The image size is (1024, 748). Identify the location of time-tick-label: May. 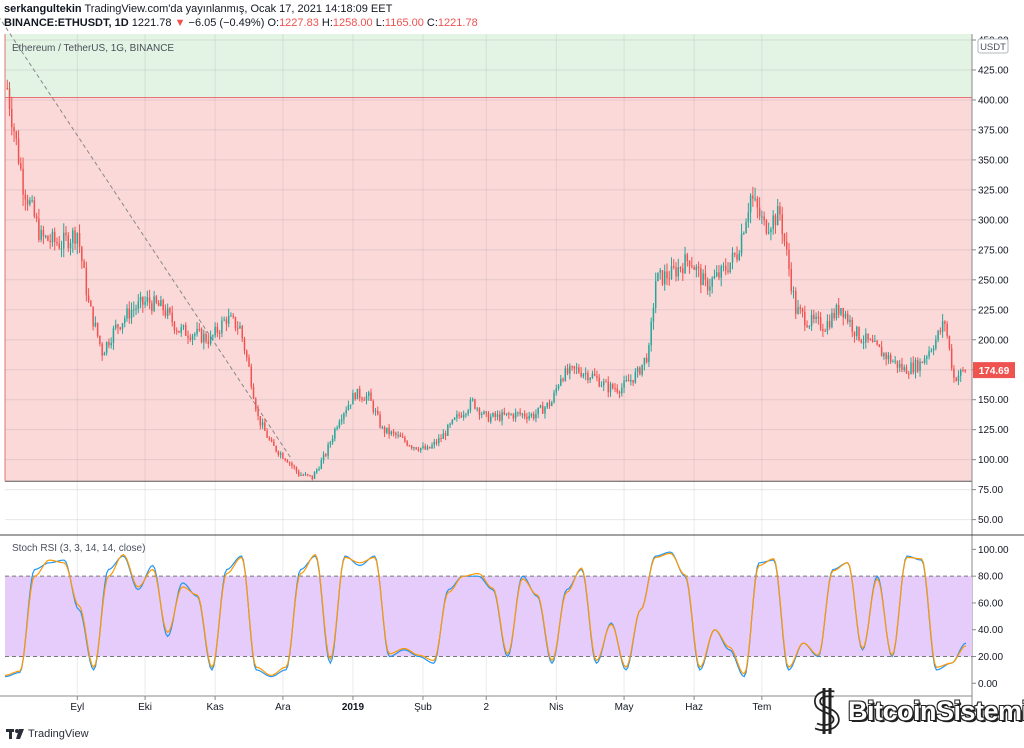
(624, 707).